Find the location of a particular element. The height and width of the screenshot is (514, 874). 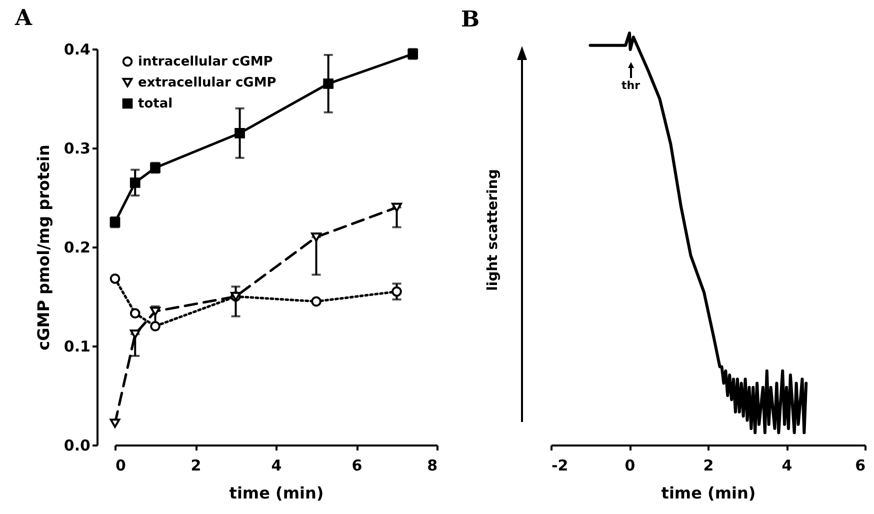

y-tick-label: 0.1 is located at coordinates (77, 347).